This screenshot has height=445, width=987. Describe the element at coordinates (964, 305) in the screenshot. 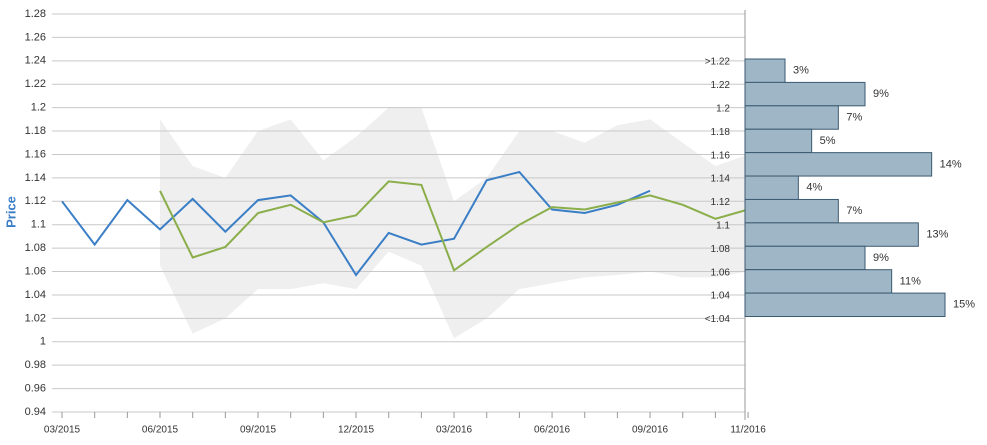

I see `bar-value-label: 15%` at that location.